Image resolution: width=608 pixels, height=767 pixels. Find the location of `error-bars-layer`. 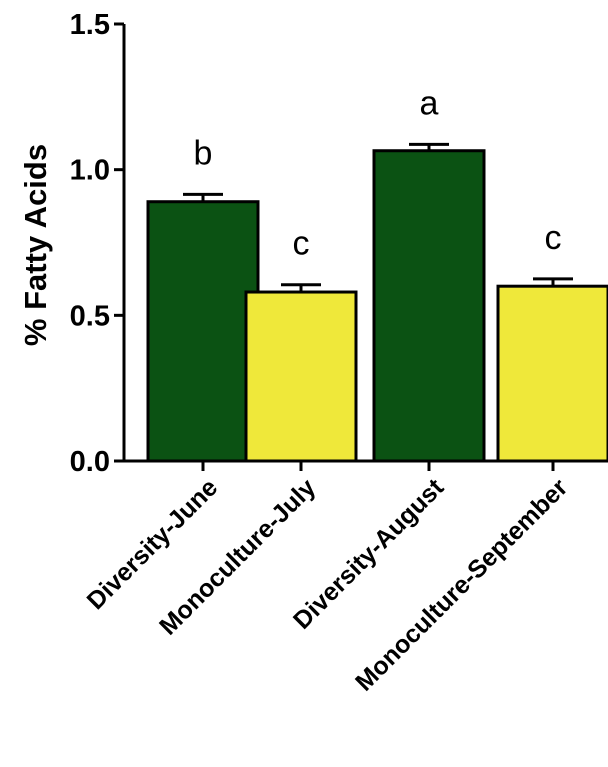

error-bars-layer is located at coordinates (378, 217).